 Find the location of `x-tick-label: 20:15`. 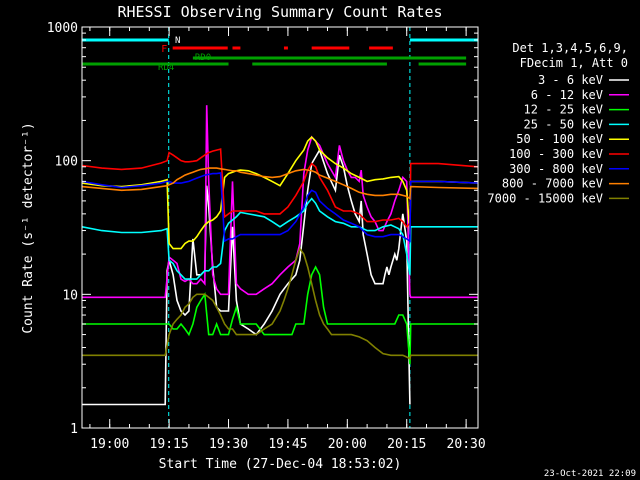

x-tick-label: 20:15 is located at coordinates (406, 444).